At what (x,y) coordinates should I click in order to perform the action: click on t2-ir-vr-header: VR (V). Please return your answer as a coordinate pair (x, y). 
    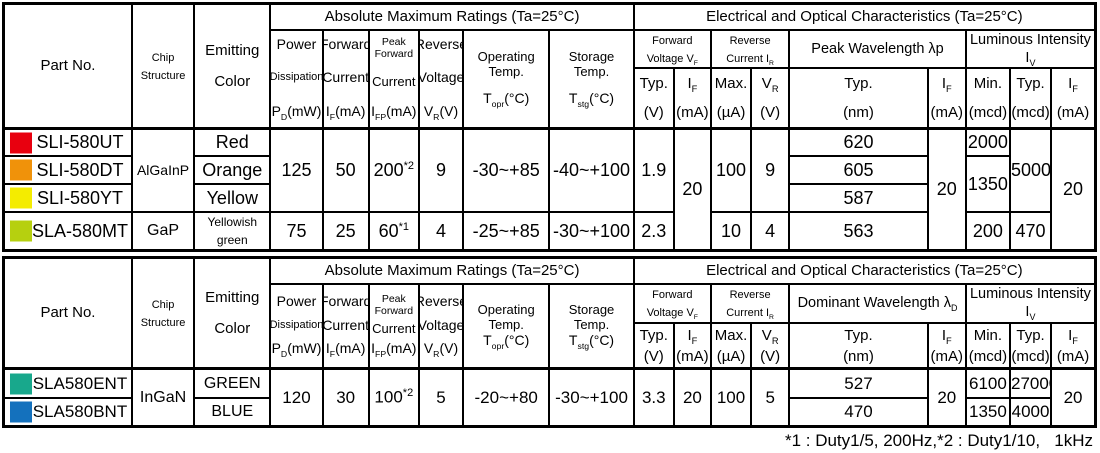
    Looking at the image, I should click on (770, 345).